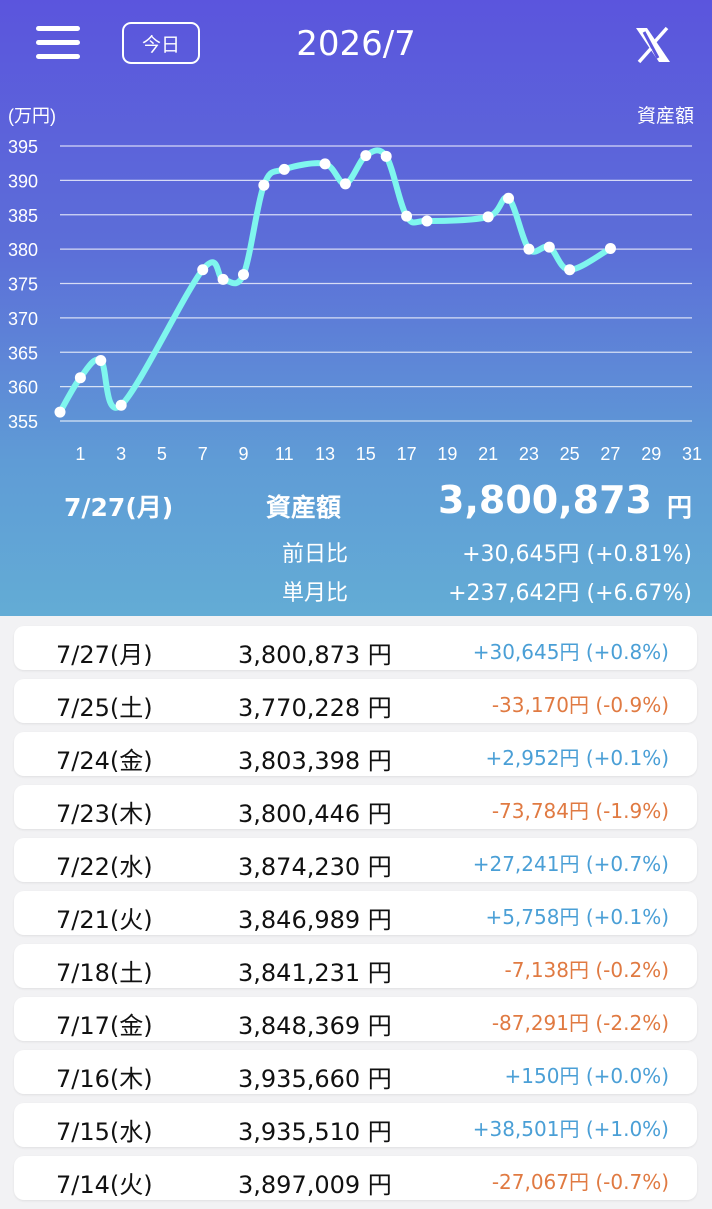 The width and height of the screenshot is (712, 1209). I want to click on list-item: 7/15(水) 3,935,510 円 +38,501円 (+1.0%), so click(355, 1125).